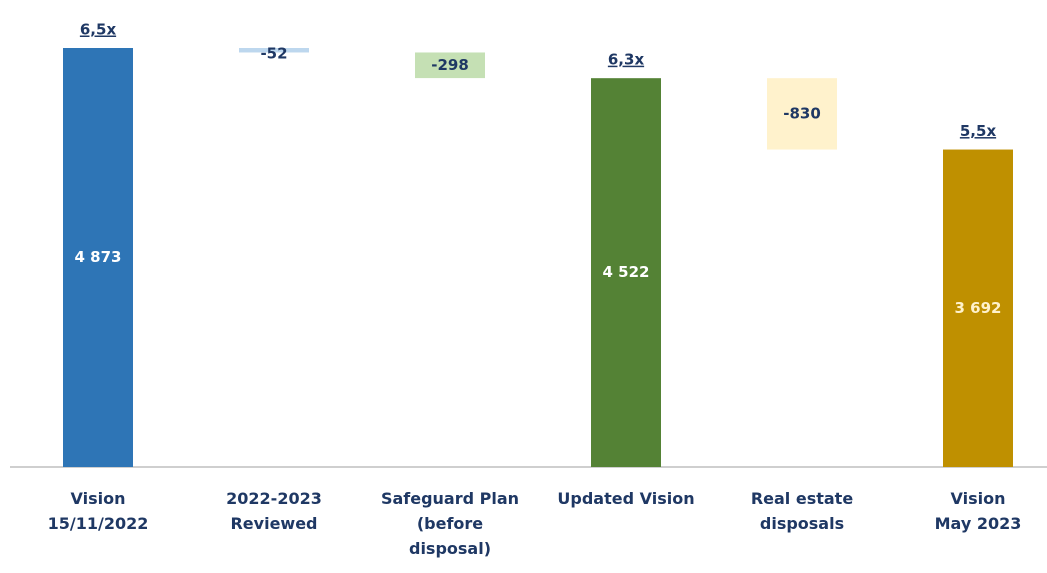 The image size is (1047, 573). I want to click on x-tick-label: Safeguard Plan (before disposal), so click(450, 523).